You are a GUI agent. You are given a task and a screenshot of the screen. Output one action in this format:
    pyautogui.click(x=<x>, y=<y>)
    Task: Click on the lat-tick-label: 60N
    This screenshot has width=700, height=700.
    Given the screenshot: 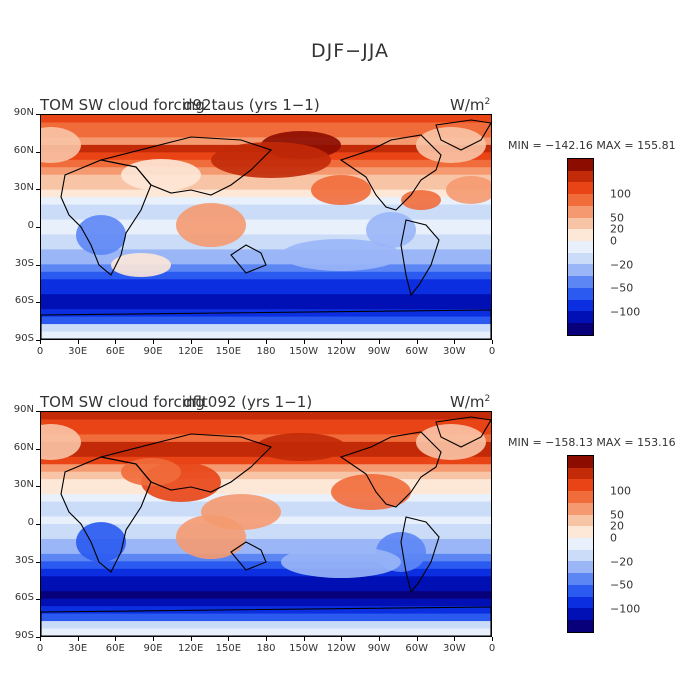 What is the action you would take?
    pyautogui.click(x=23, y=447)
    